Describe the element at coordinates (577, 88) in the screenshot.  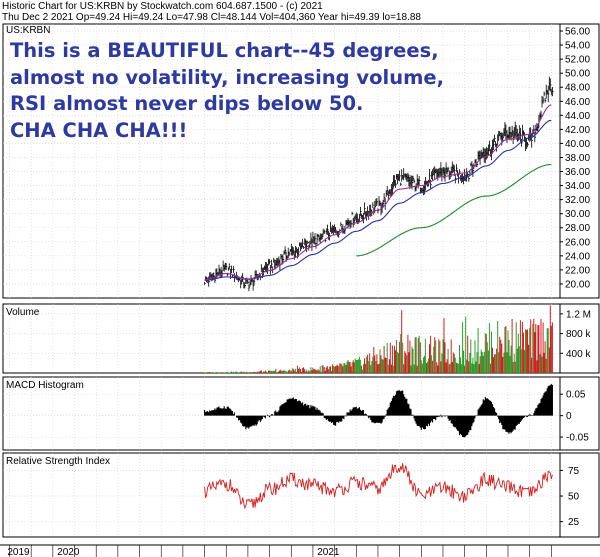
I see `price-y-tick-label: 48.00` at that location.